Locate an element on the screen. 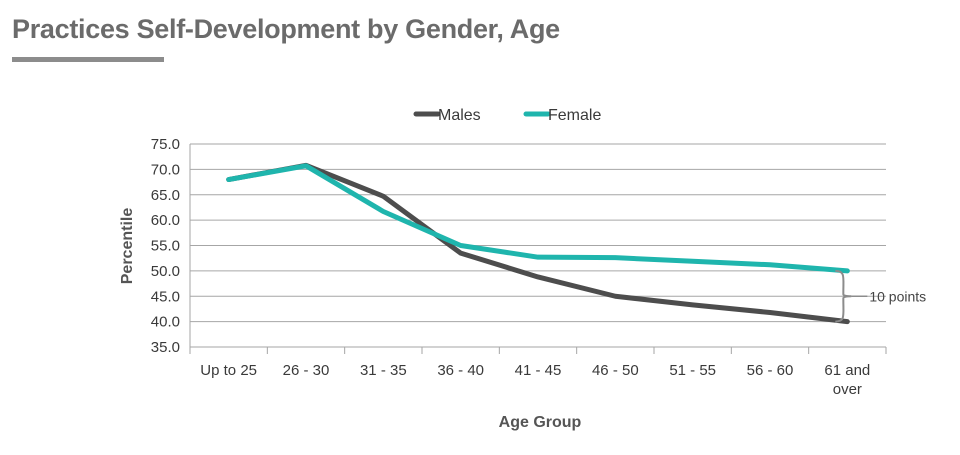 This screenshot has width=960, height=455. y-tick-label: 50.0 is located at coordinates (165, 271).